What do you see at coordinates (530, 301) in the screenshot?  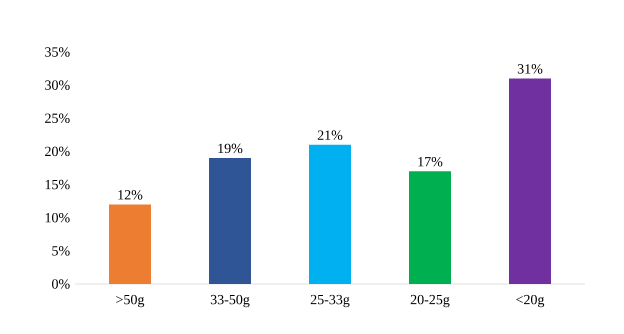 I see `x-tick-label: <20g` at bounding box center [530, 301].